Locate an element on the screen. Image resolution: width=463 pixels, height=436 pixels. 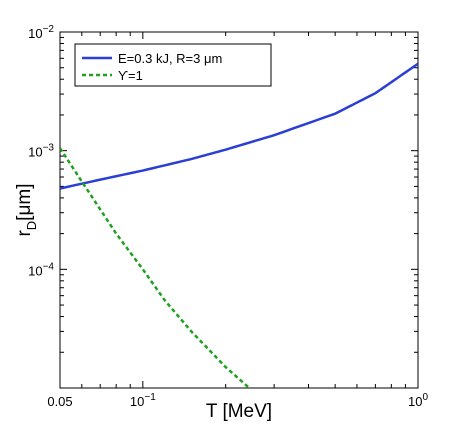
svg-text: rD[μm] is located at coordinates (26, 209).